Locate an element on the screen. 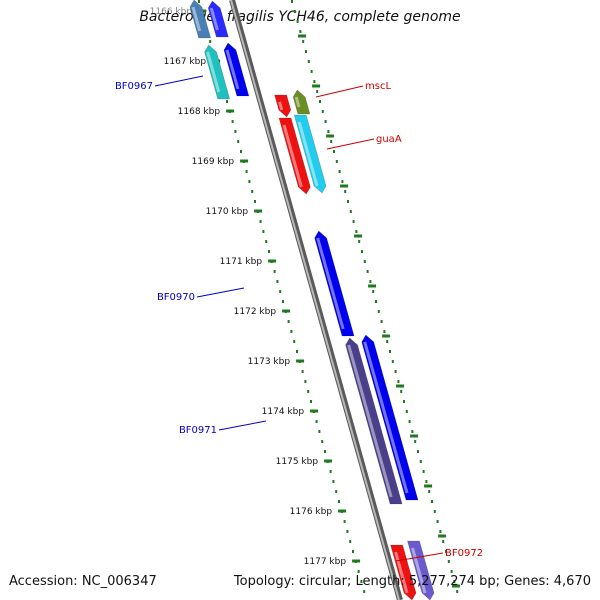 This screenshot has width=600, height=600. gene-label: BF0972 is located at coordinates (464, 553).